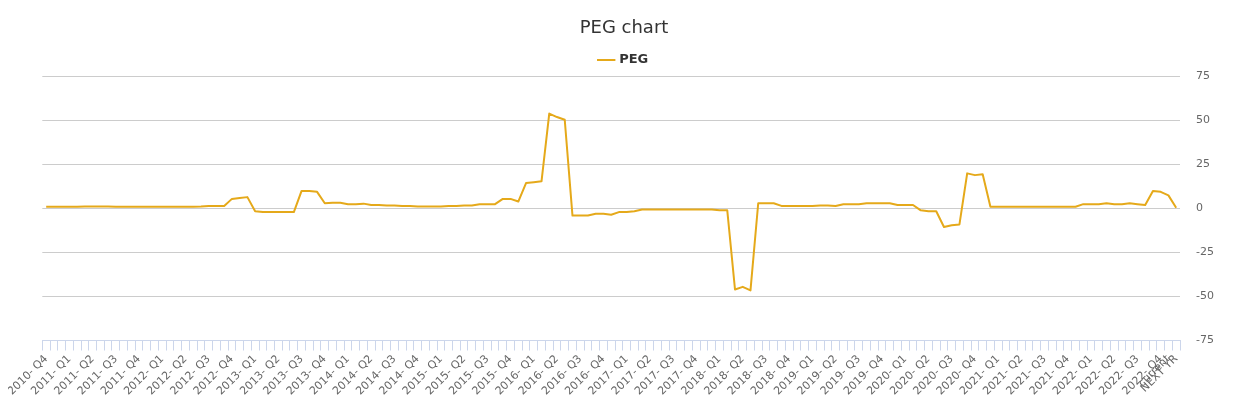  I want to click on y-tick-label: 50, so click(1203, 120).